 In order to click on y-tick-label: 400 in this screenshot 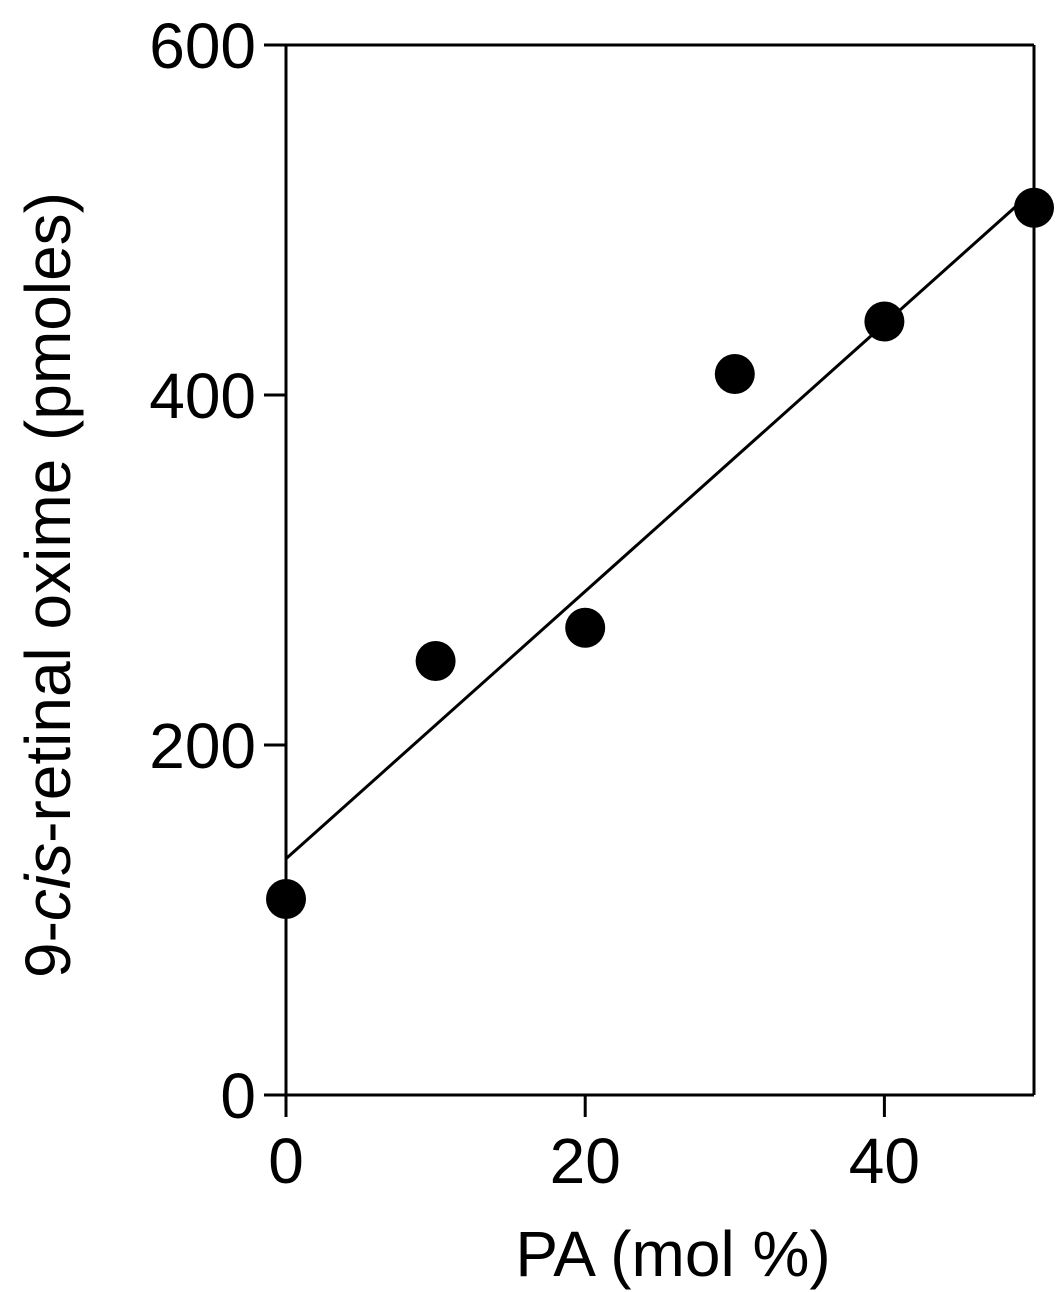, I will do `click(202, 396)`.